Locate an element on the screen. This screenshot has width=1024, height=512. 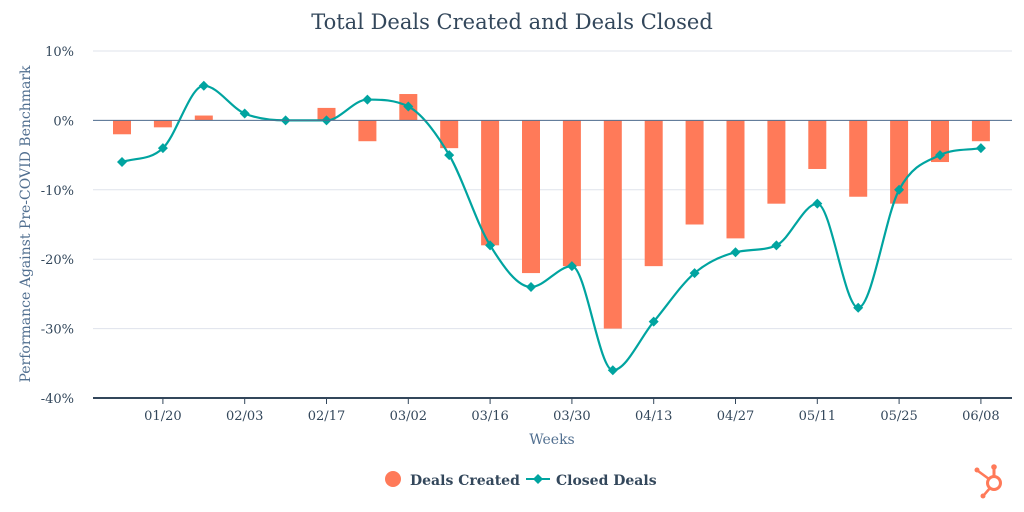
chart-title: Total Deals Created and Deals Closed is located at coordinates (512, 22).